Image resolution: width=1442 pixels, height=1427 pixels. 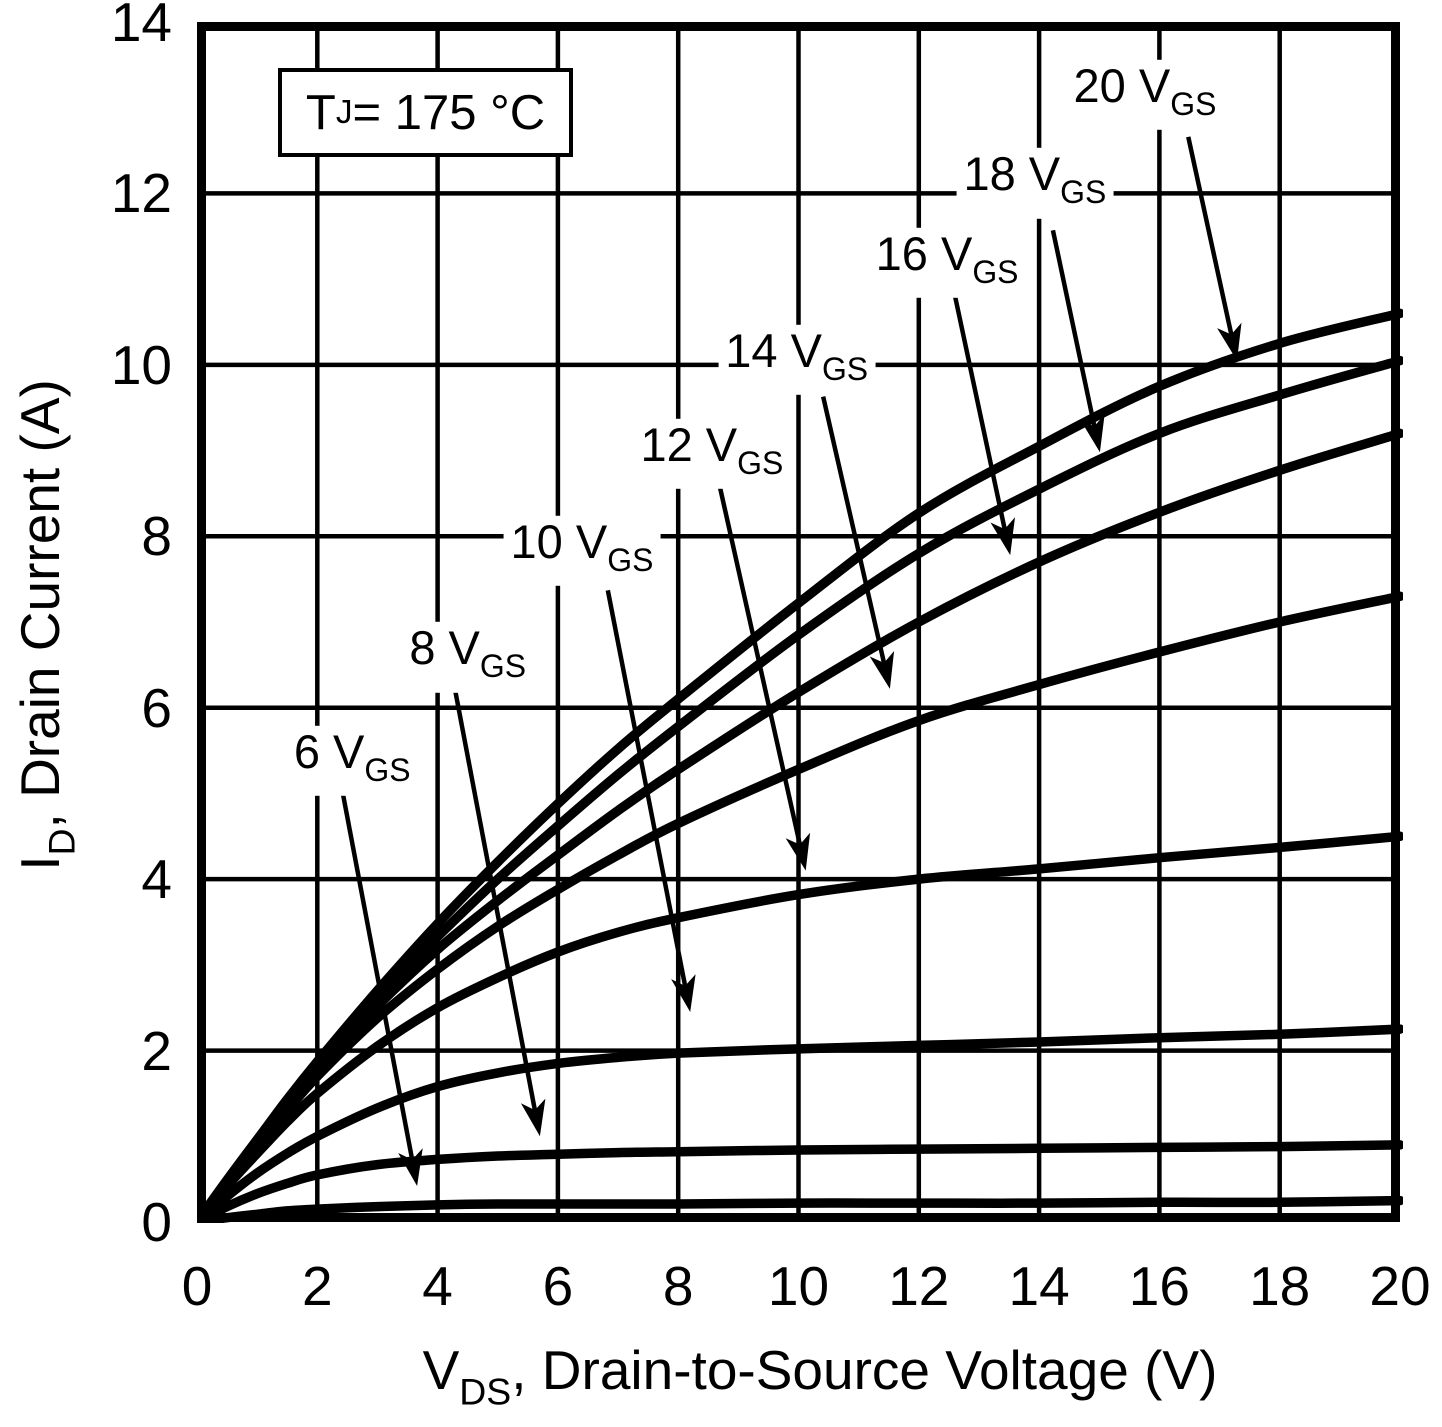 I want to click on curve-label-main-vgs-20: 20 V, so click(x=1122, y=85).